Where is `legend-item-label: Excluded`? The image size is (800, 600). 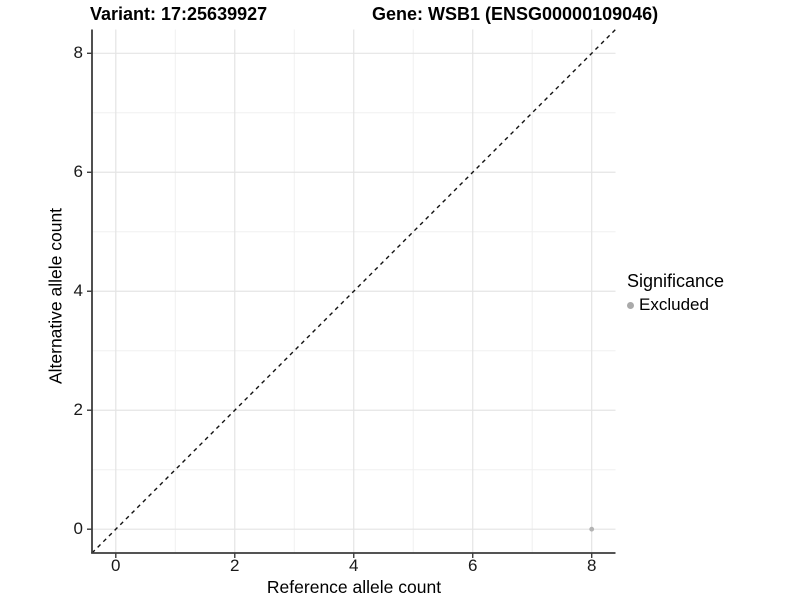 legend-item-label: Excluded is located at coordinates (674, 304).